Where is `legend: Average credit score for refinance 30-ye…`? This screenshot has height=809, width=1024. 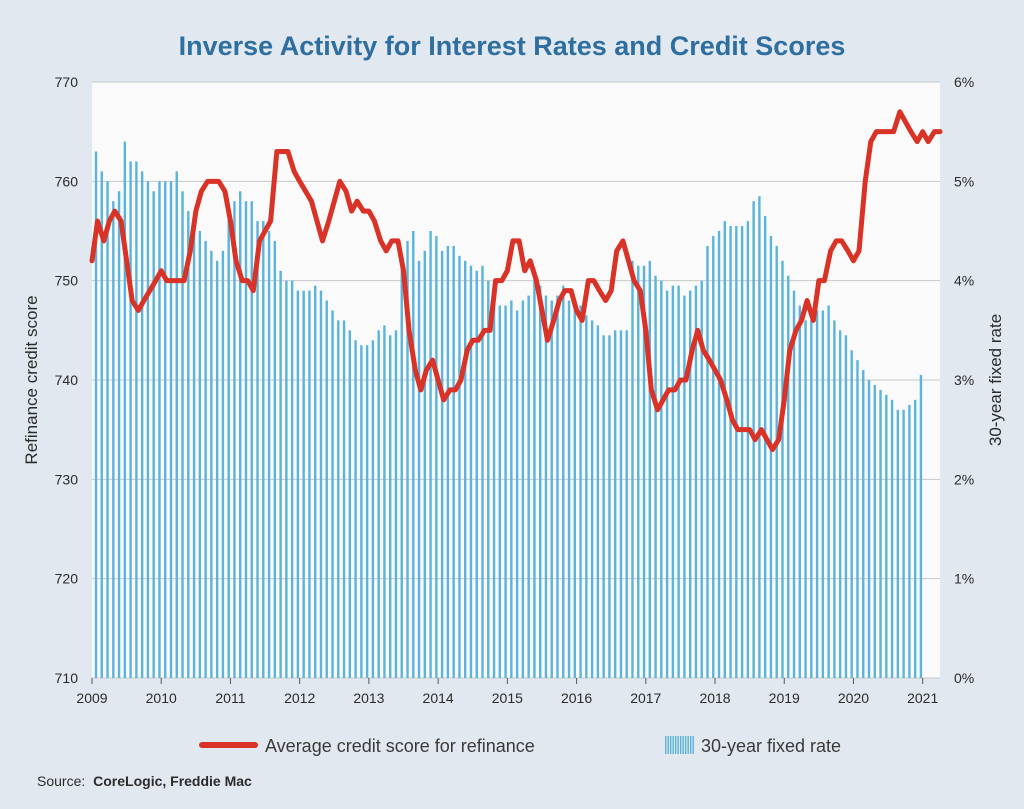
legend: Average credit score for refinance 30-ye… is located at coordinates (520, 746).